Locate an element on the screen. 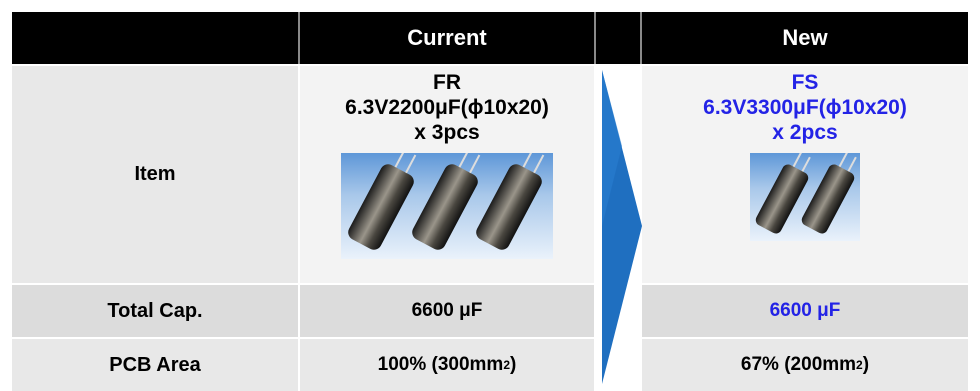 This screenshot has height=391, width=980. pcb-current-close: ) is located at coordinates (513, 364).